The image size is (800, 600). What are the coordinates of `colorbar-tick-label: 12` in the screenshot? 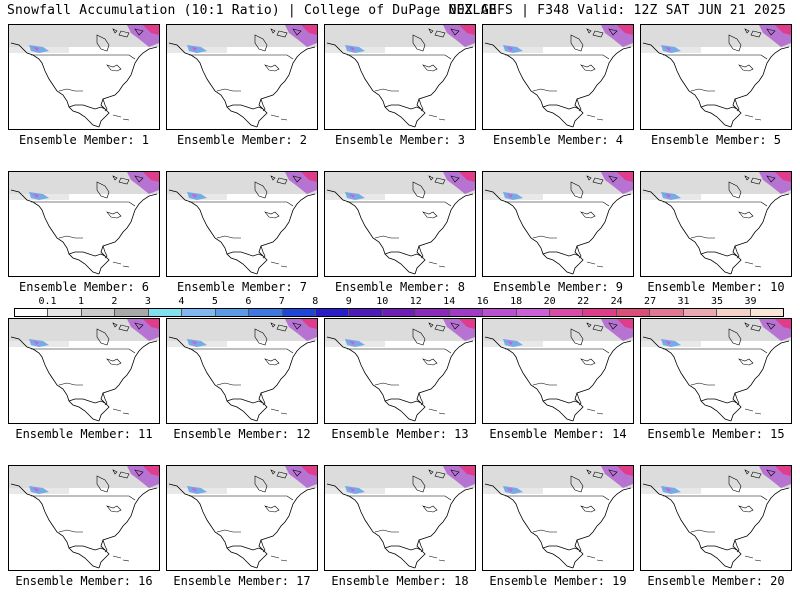 It's located at (415, 301).